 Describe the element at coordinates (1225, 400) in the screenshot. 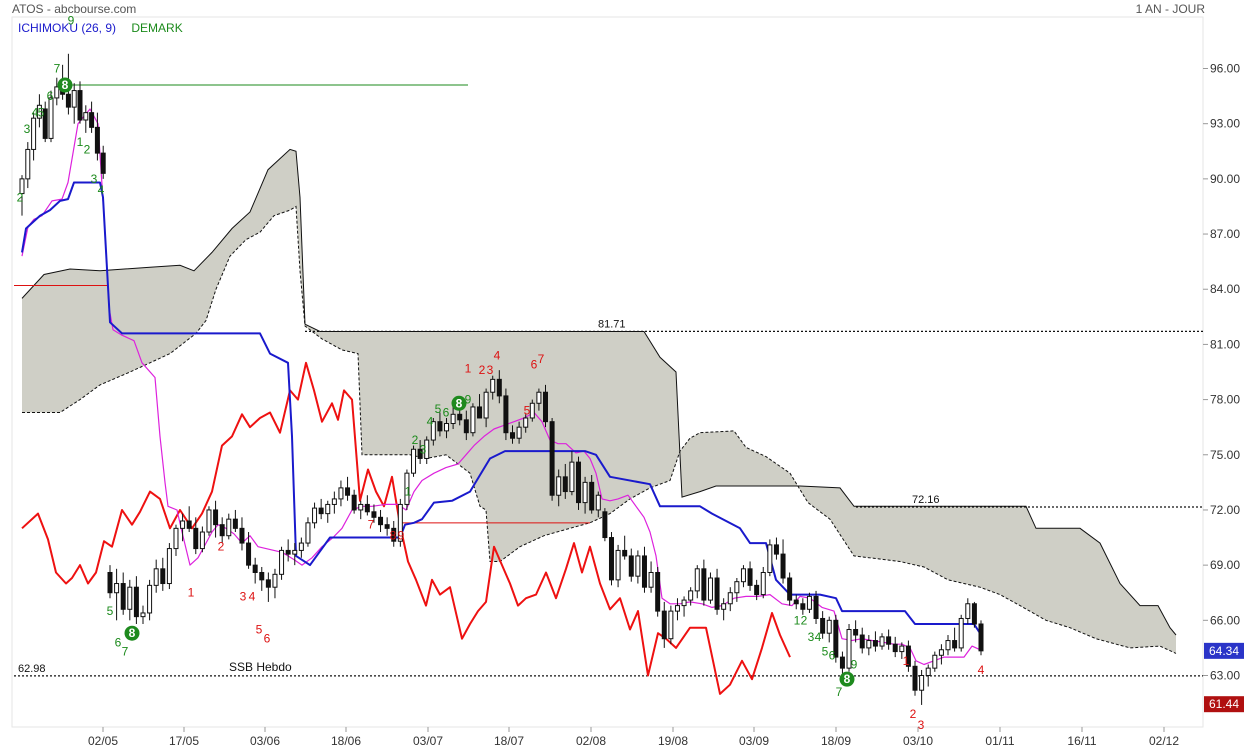

I see `y-tick-label: 78.00` at that location.